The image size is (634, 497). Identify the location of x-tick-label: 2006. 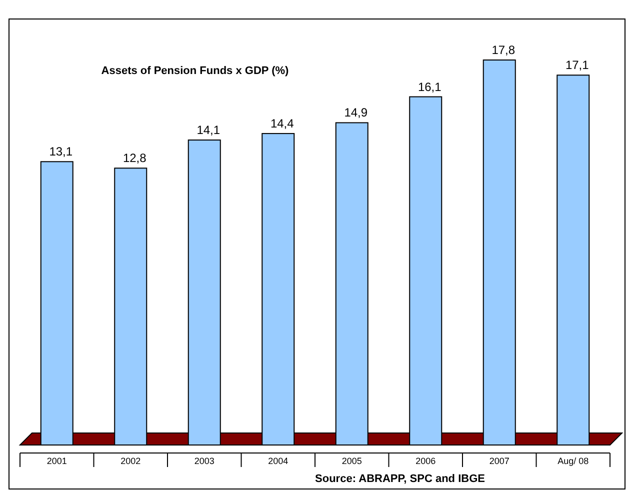
(426, 461).